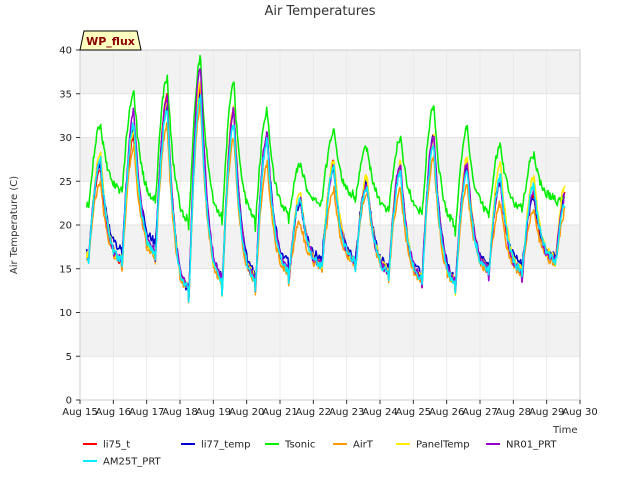 Image resolution: width=640 pixels, height=480 pixels. Describe the element at coordinates (65, 313) in the screenshot. I see `y-tick-label: 10` at that location.